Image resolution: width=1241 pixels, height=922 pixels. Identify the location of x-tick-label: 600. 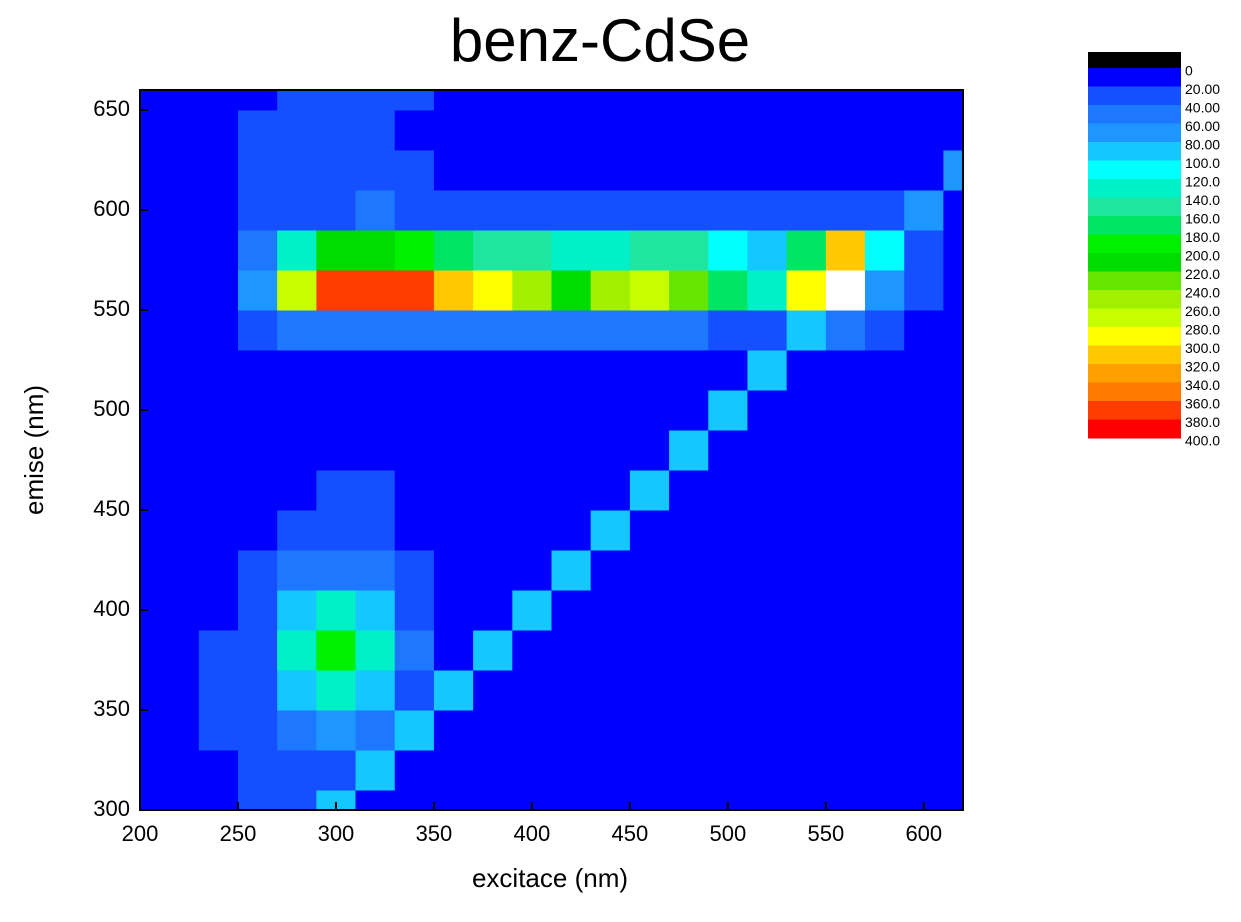
(923, 833).